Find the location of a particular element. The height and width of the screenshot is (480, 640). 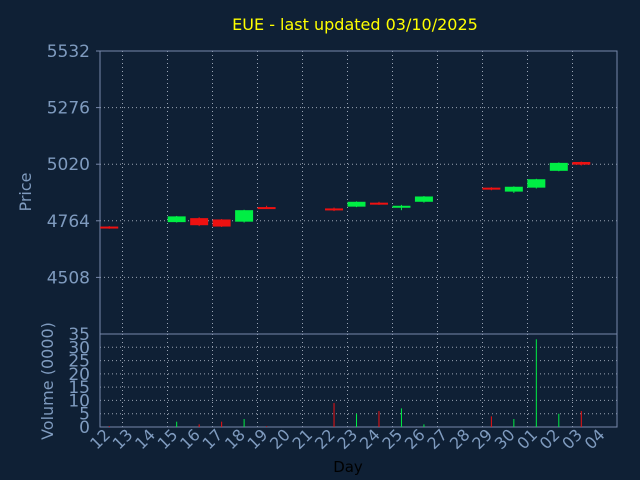

price-tick-label: 4508 is located at coordinates (68, 278).